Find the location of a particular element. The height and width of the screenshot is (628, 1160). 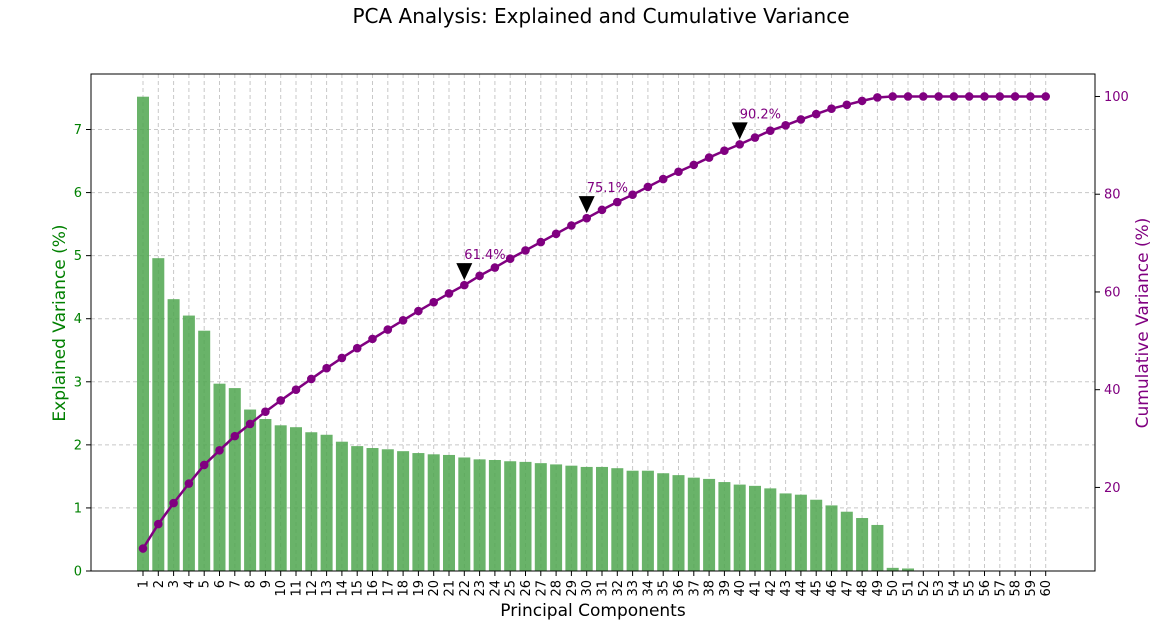

x-tick-label: 28 is located at coordinates (557, 588).